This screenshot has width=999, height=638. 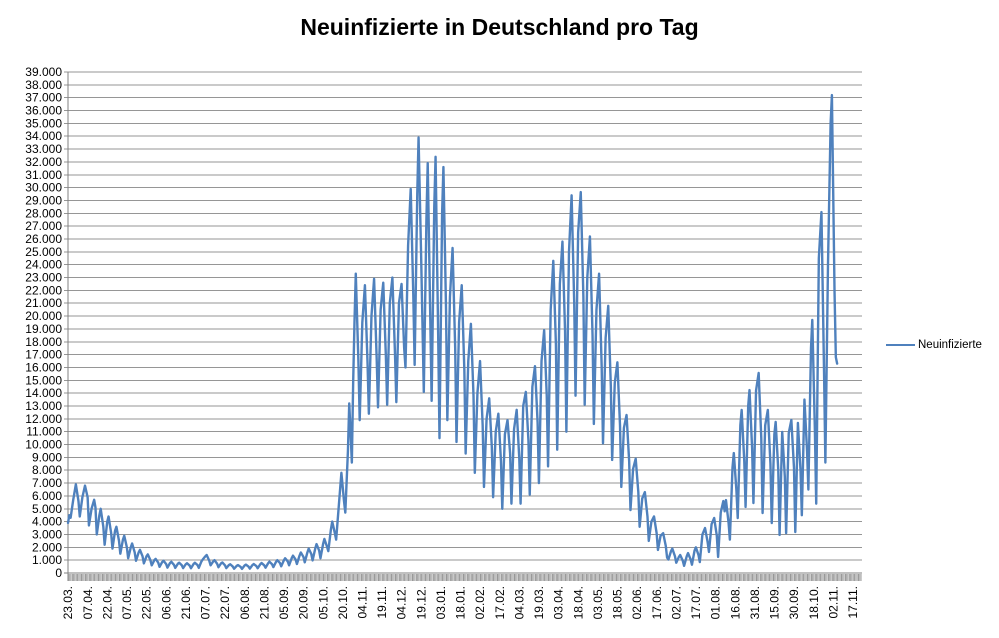 What do you see at coordinates (284, 602) in the screenshot?
I see `x-axis-tick-label: 05.09.` at bounding box center [284, 602].